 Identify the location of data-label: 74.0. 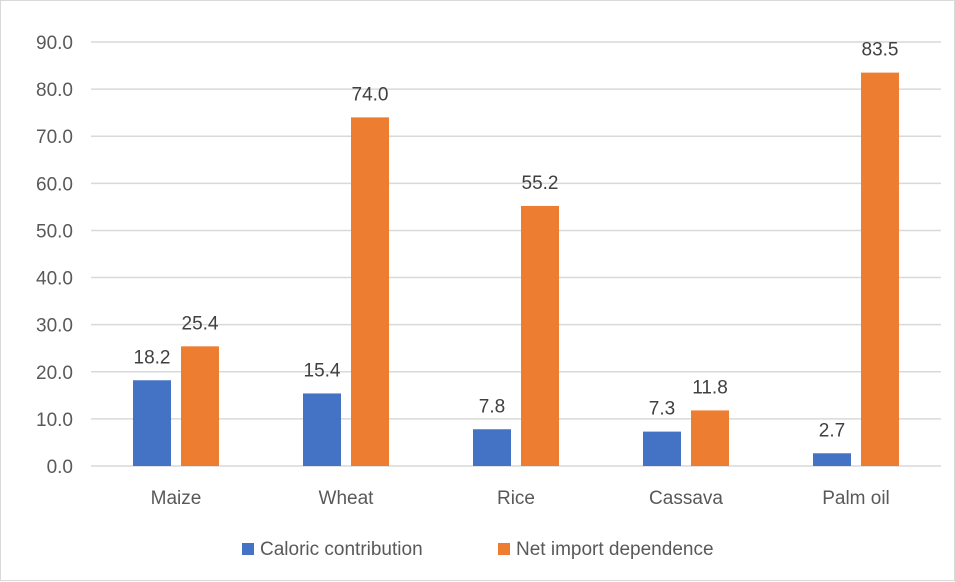
(370, 94).